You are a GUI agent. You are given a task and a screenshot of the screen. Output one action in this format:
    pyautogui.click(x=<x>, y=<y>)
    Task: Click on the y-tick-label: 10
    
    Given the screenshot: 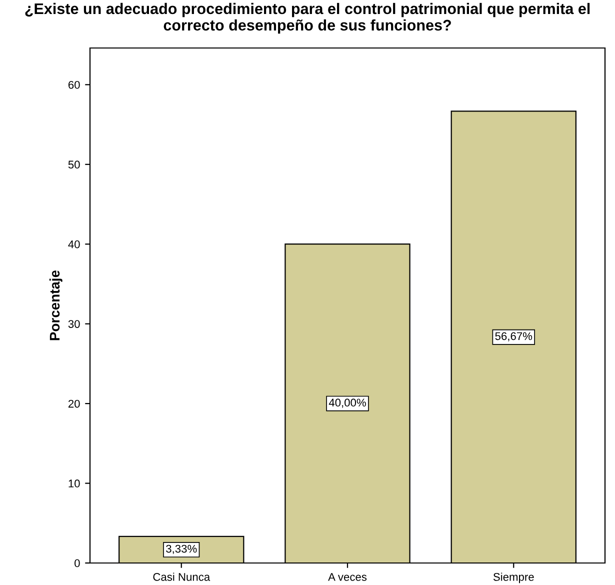 What is the action you would take?
    pyautogui.click(x=74, y=484)
    